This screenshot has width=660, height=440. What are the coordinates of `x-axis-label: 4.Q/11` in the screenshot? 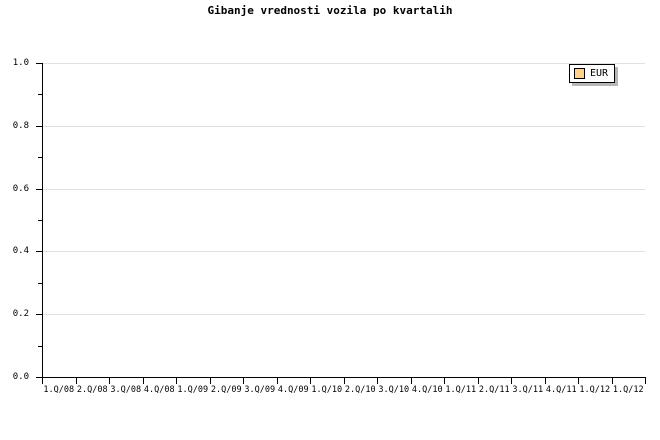 It's located at (561, 390).